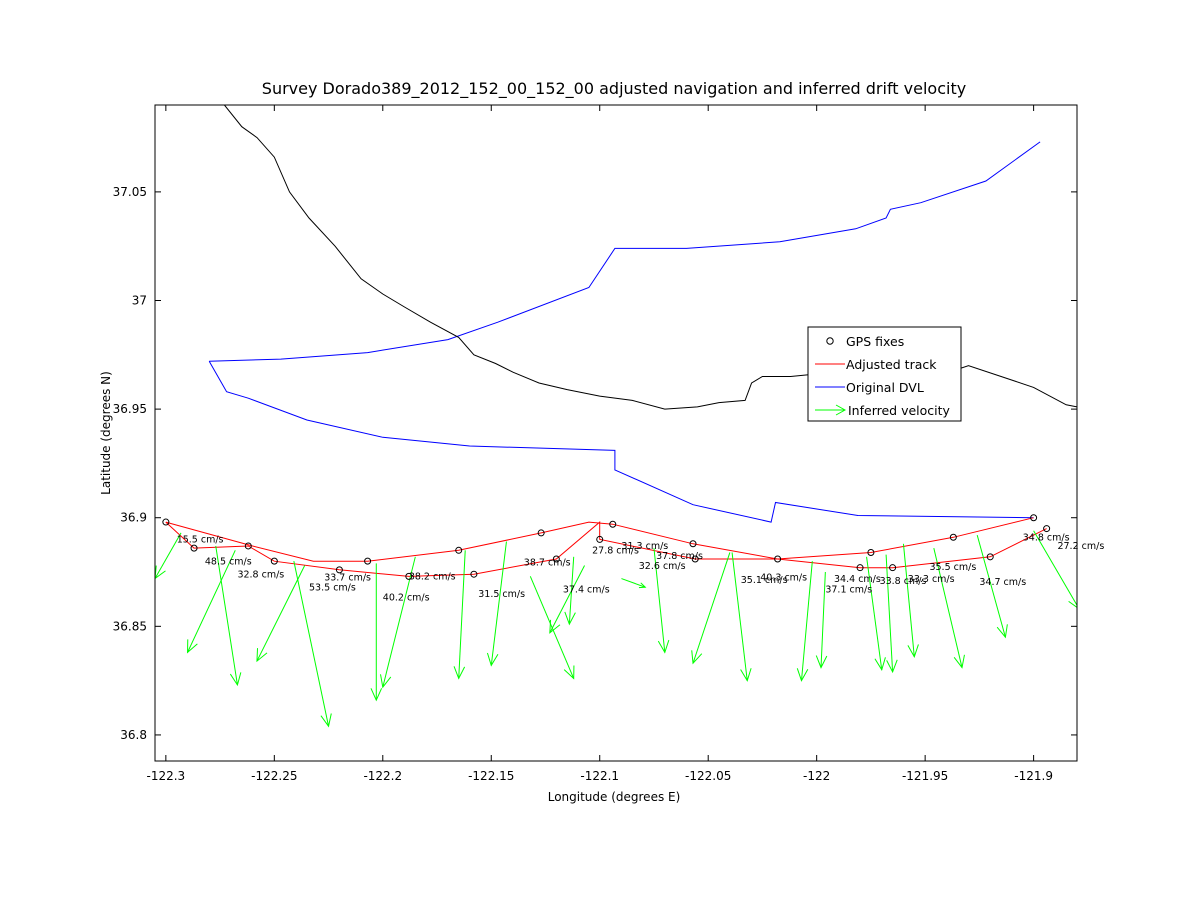  I want to click on velocity-label: 33.7 cm/s, so click(347, 578).